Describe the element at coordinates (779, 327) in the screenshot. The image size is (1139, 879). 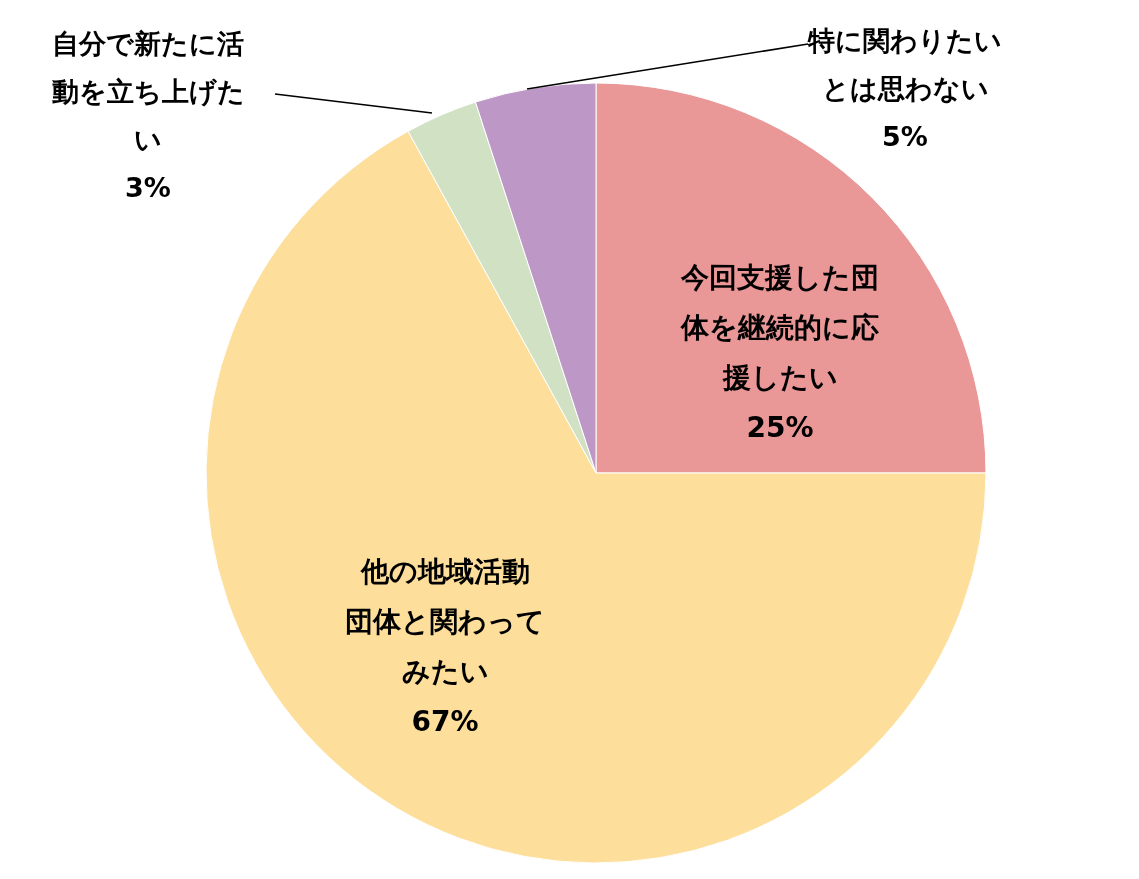
I see `slice-label: 今回支援した団体を継続的に応援したい` at that location.